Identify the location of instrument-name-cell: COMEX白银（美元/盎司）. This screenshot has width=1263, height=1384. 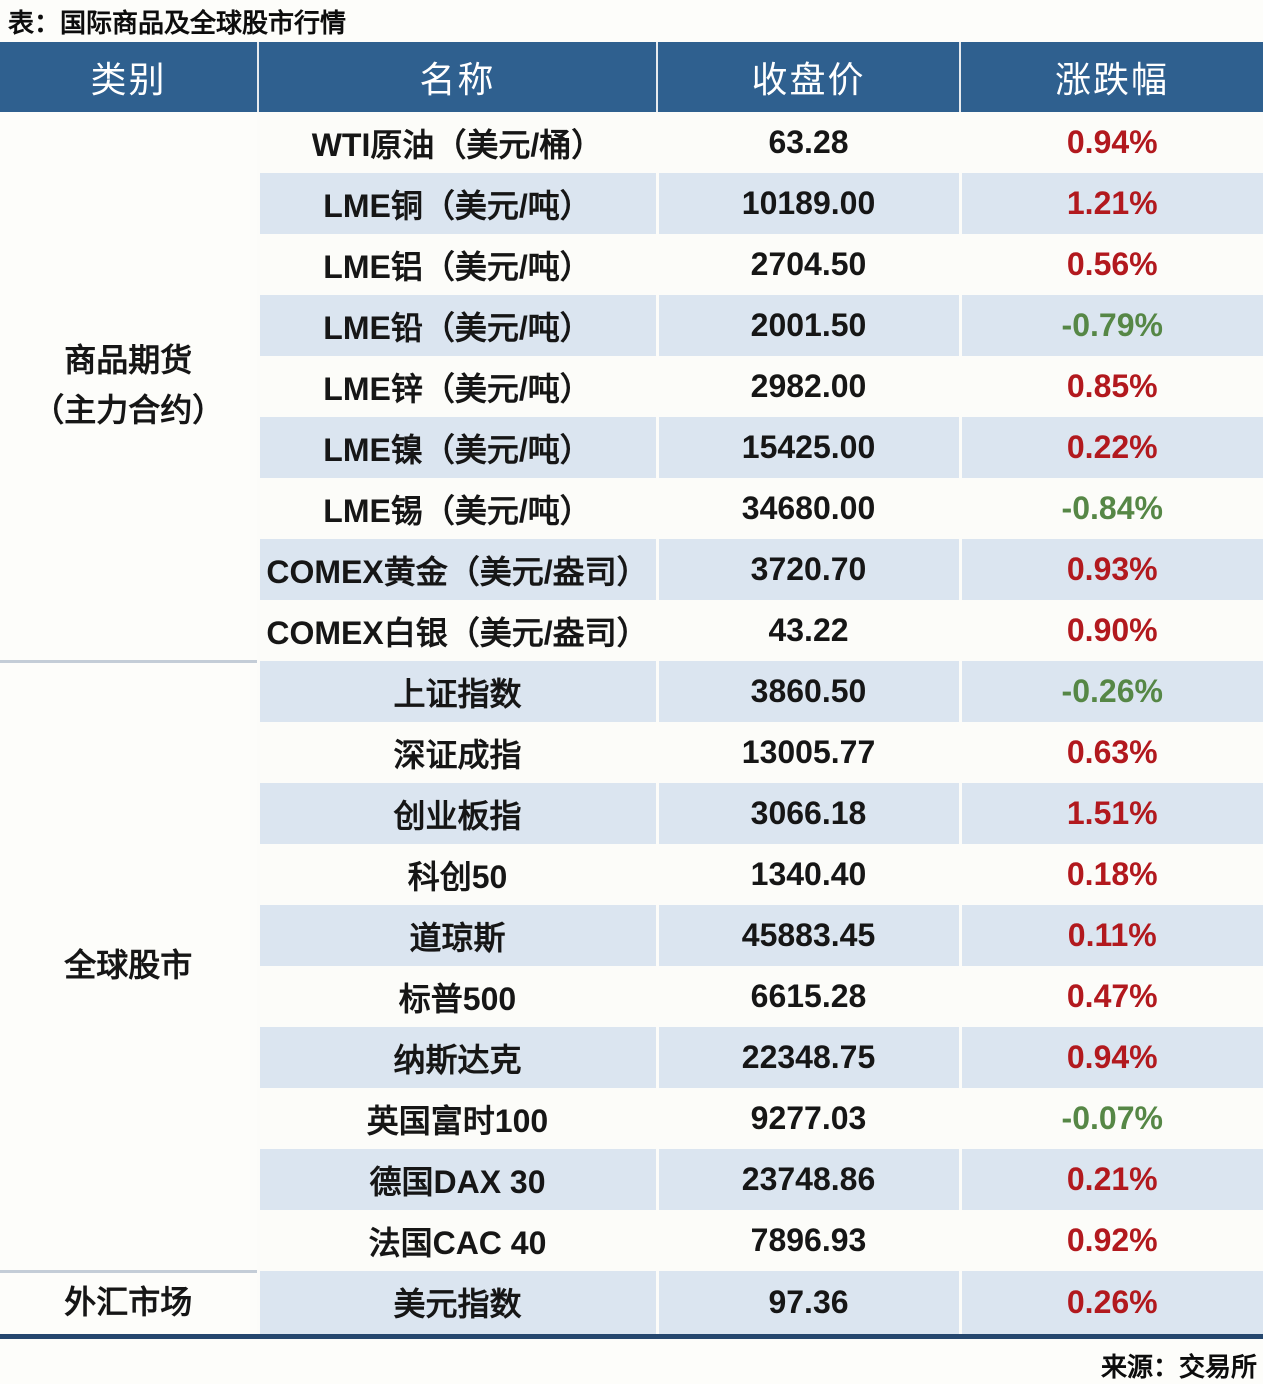
(456, 630).